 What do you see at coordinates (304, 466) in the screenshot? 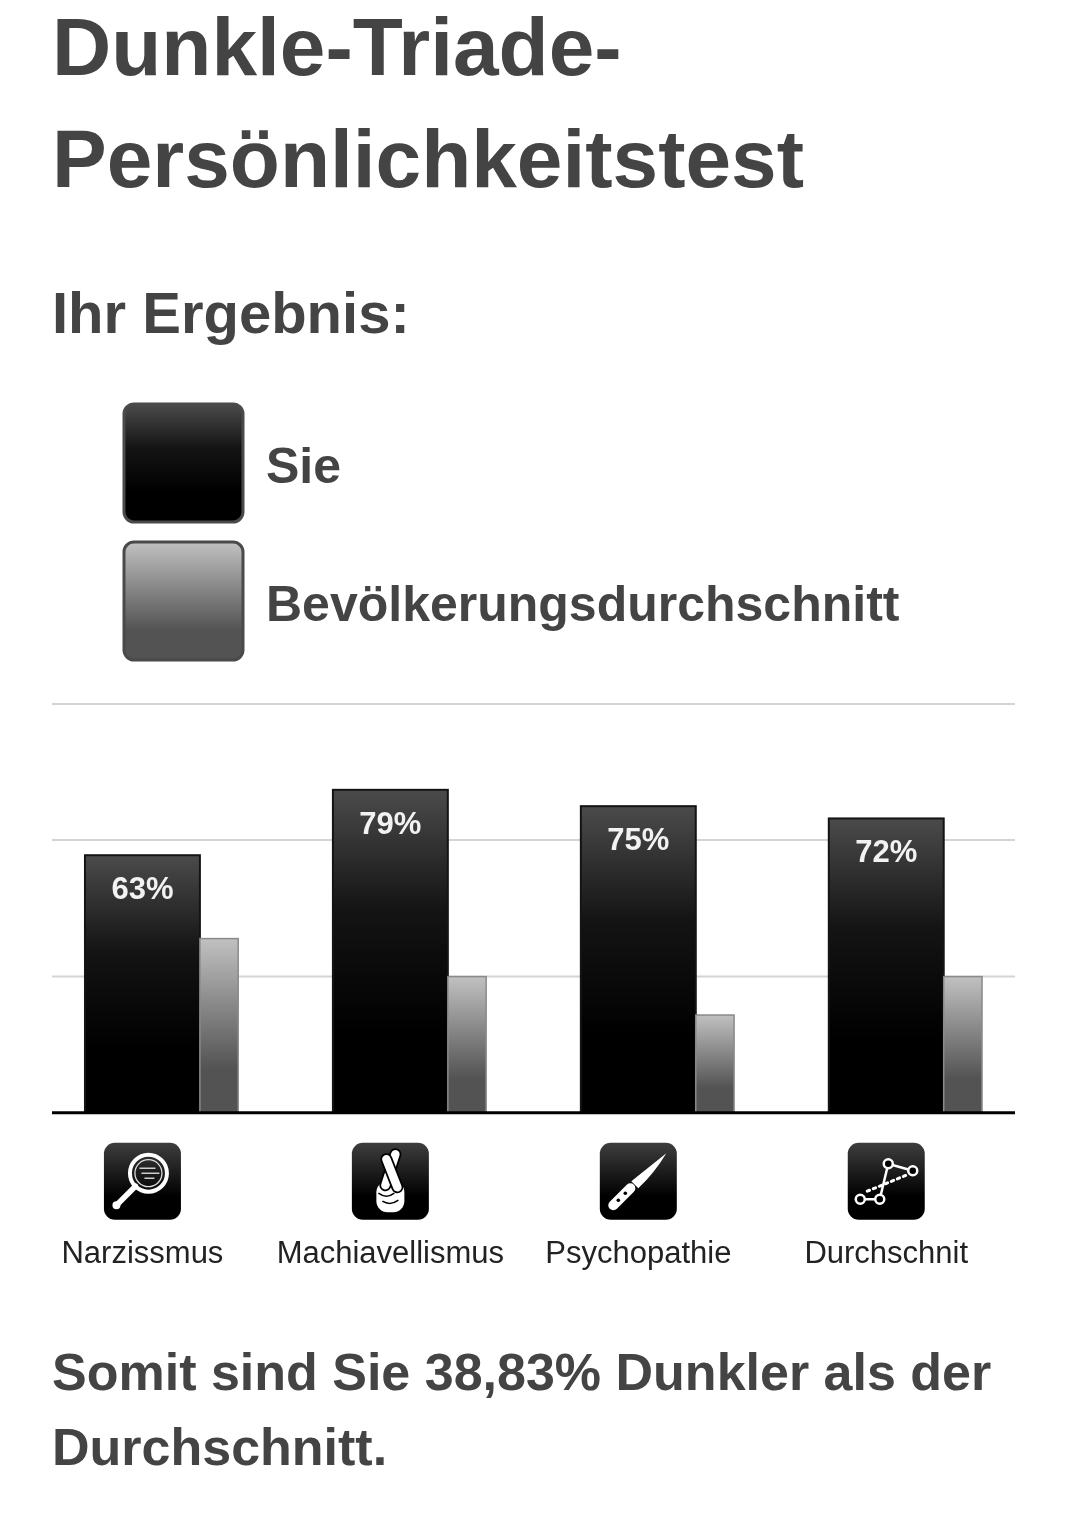
I see `legend-label: Sie` at bounding box center [304, 466].